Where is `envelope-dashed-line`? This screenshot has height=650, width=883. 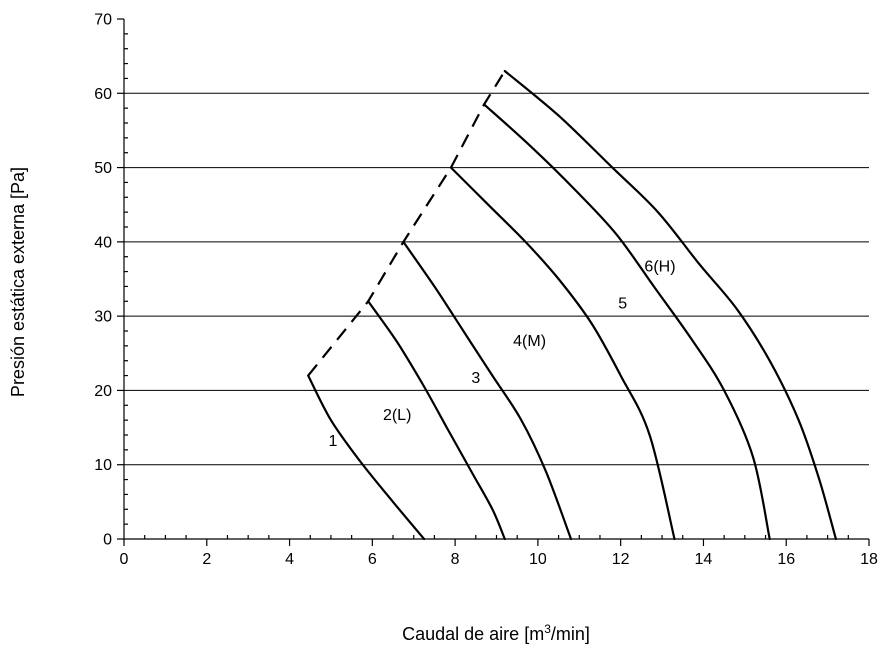
envelope-dashed-line is located at coordinates (406, 223).